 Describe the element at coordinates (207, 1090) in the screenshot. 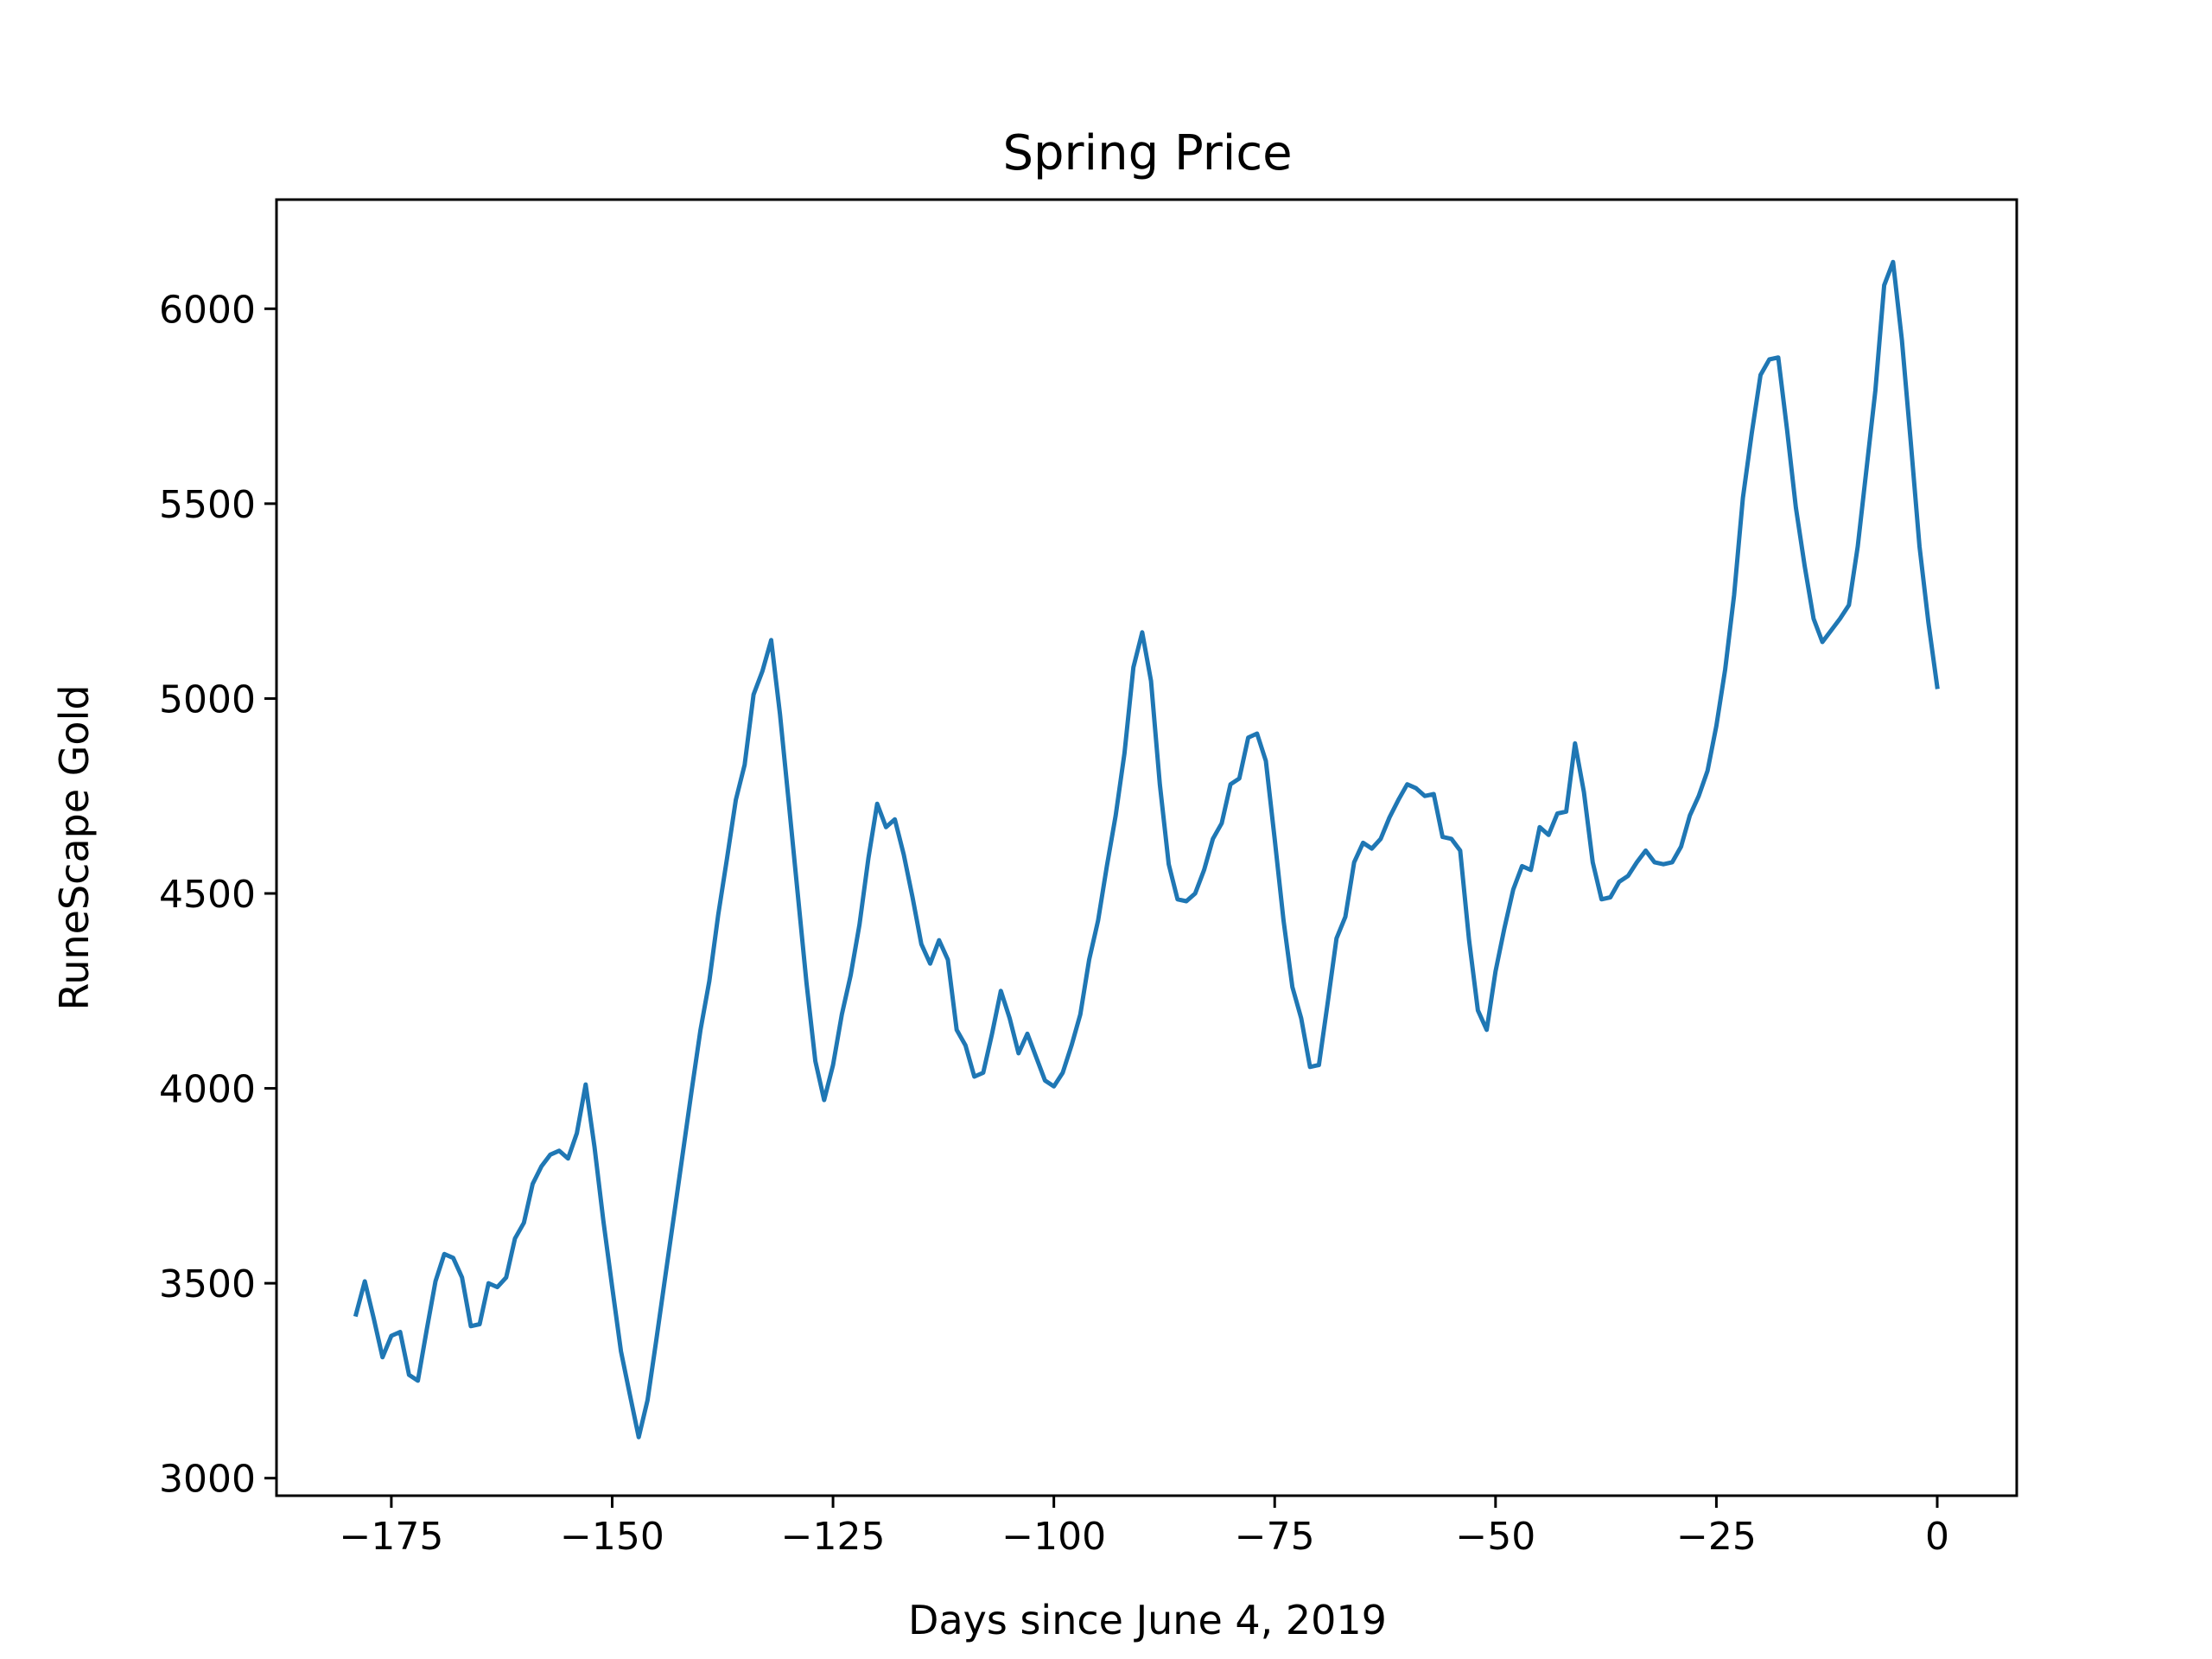

I see `y-tick-label: 4000` at that location.